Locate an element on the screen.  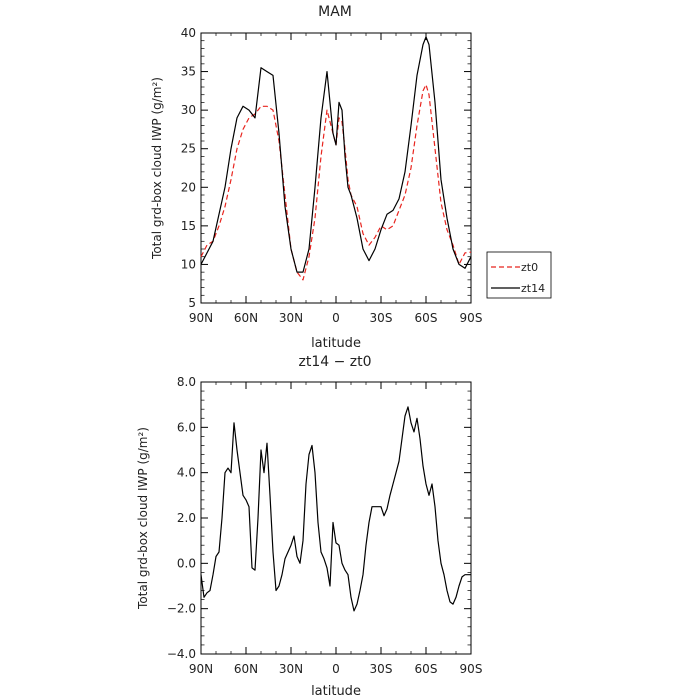
bottom-series-group is located at coordinates (335, 509).